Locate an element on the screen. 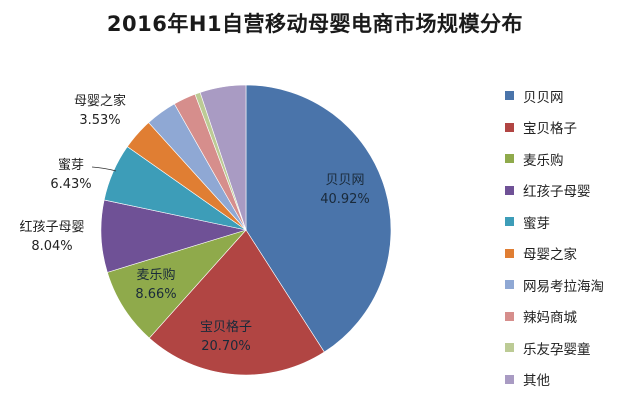 The width and height of the screenshot is (630, 413). legend-item: 母婴之家 is located at coordinates (554, 254).